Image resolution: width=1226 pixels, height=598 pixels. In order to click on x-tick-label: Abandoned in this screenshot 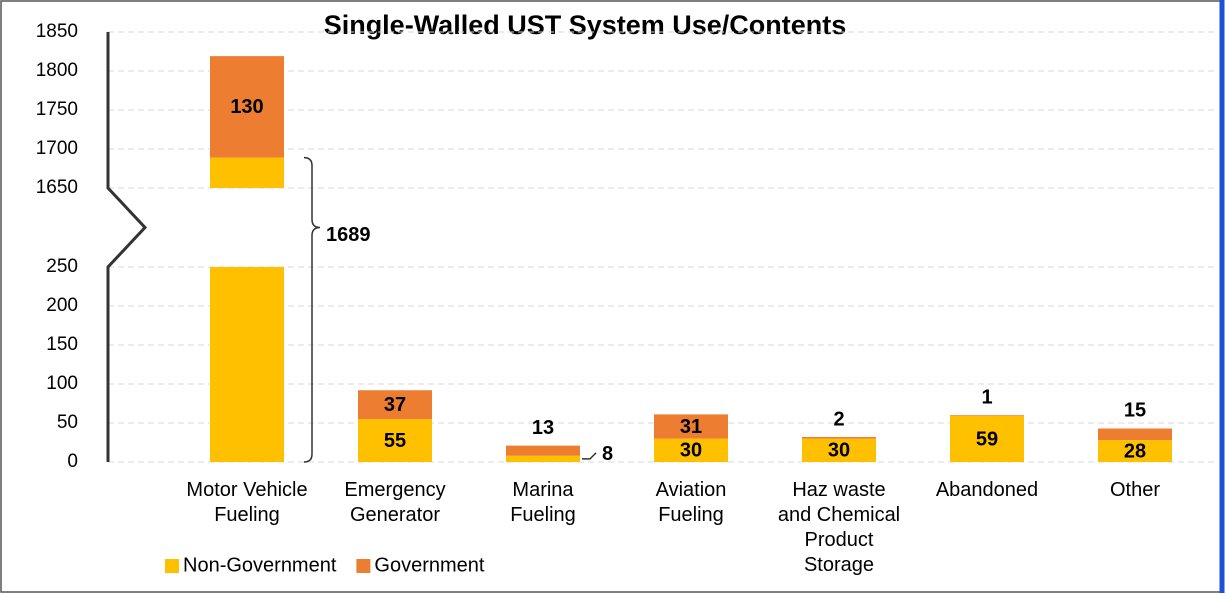, I will do `click(987, 490)`.